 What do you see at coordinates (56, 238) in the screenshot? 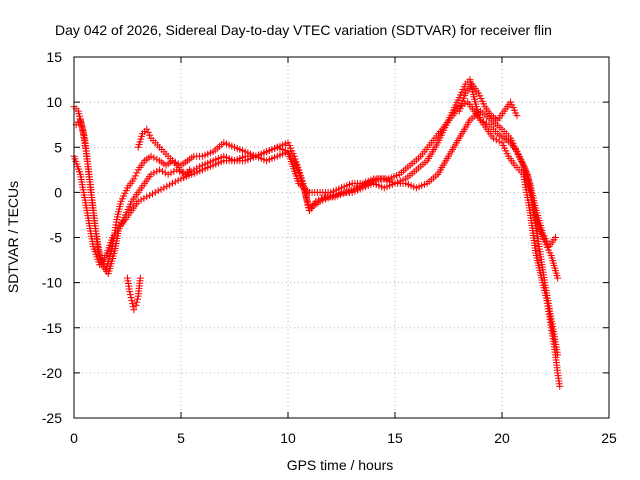
I see `y-tick-label: -5` at bounding box center [56, 238].